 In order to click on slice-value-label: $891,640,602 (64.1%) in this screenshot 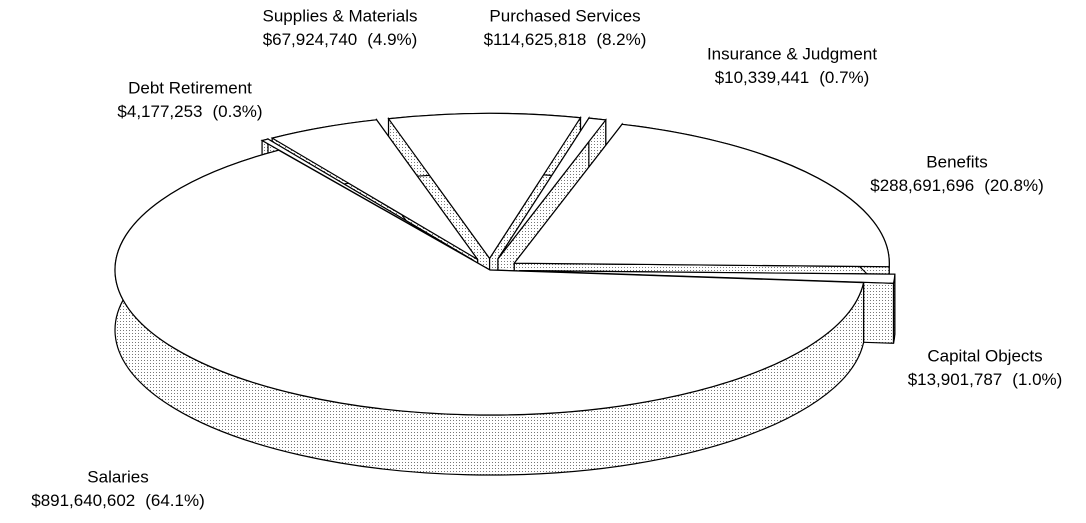, I will do `click(118, 500)`.